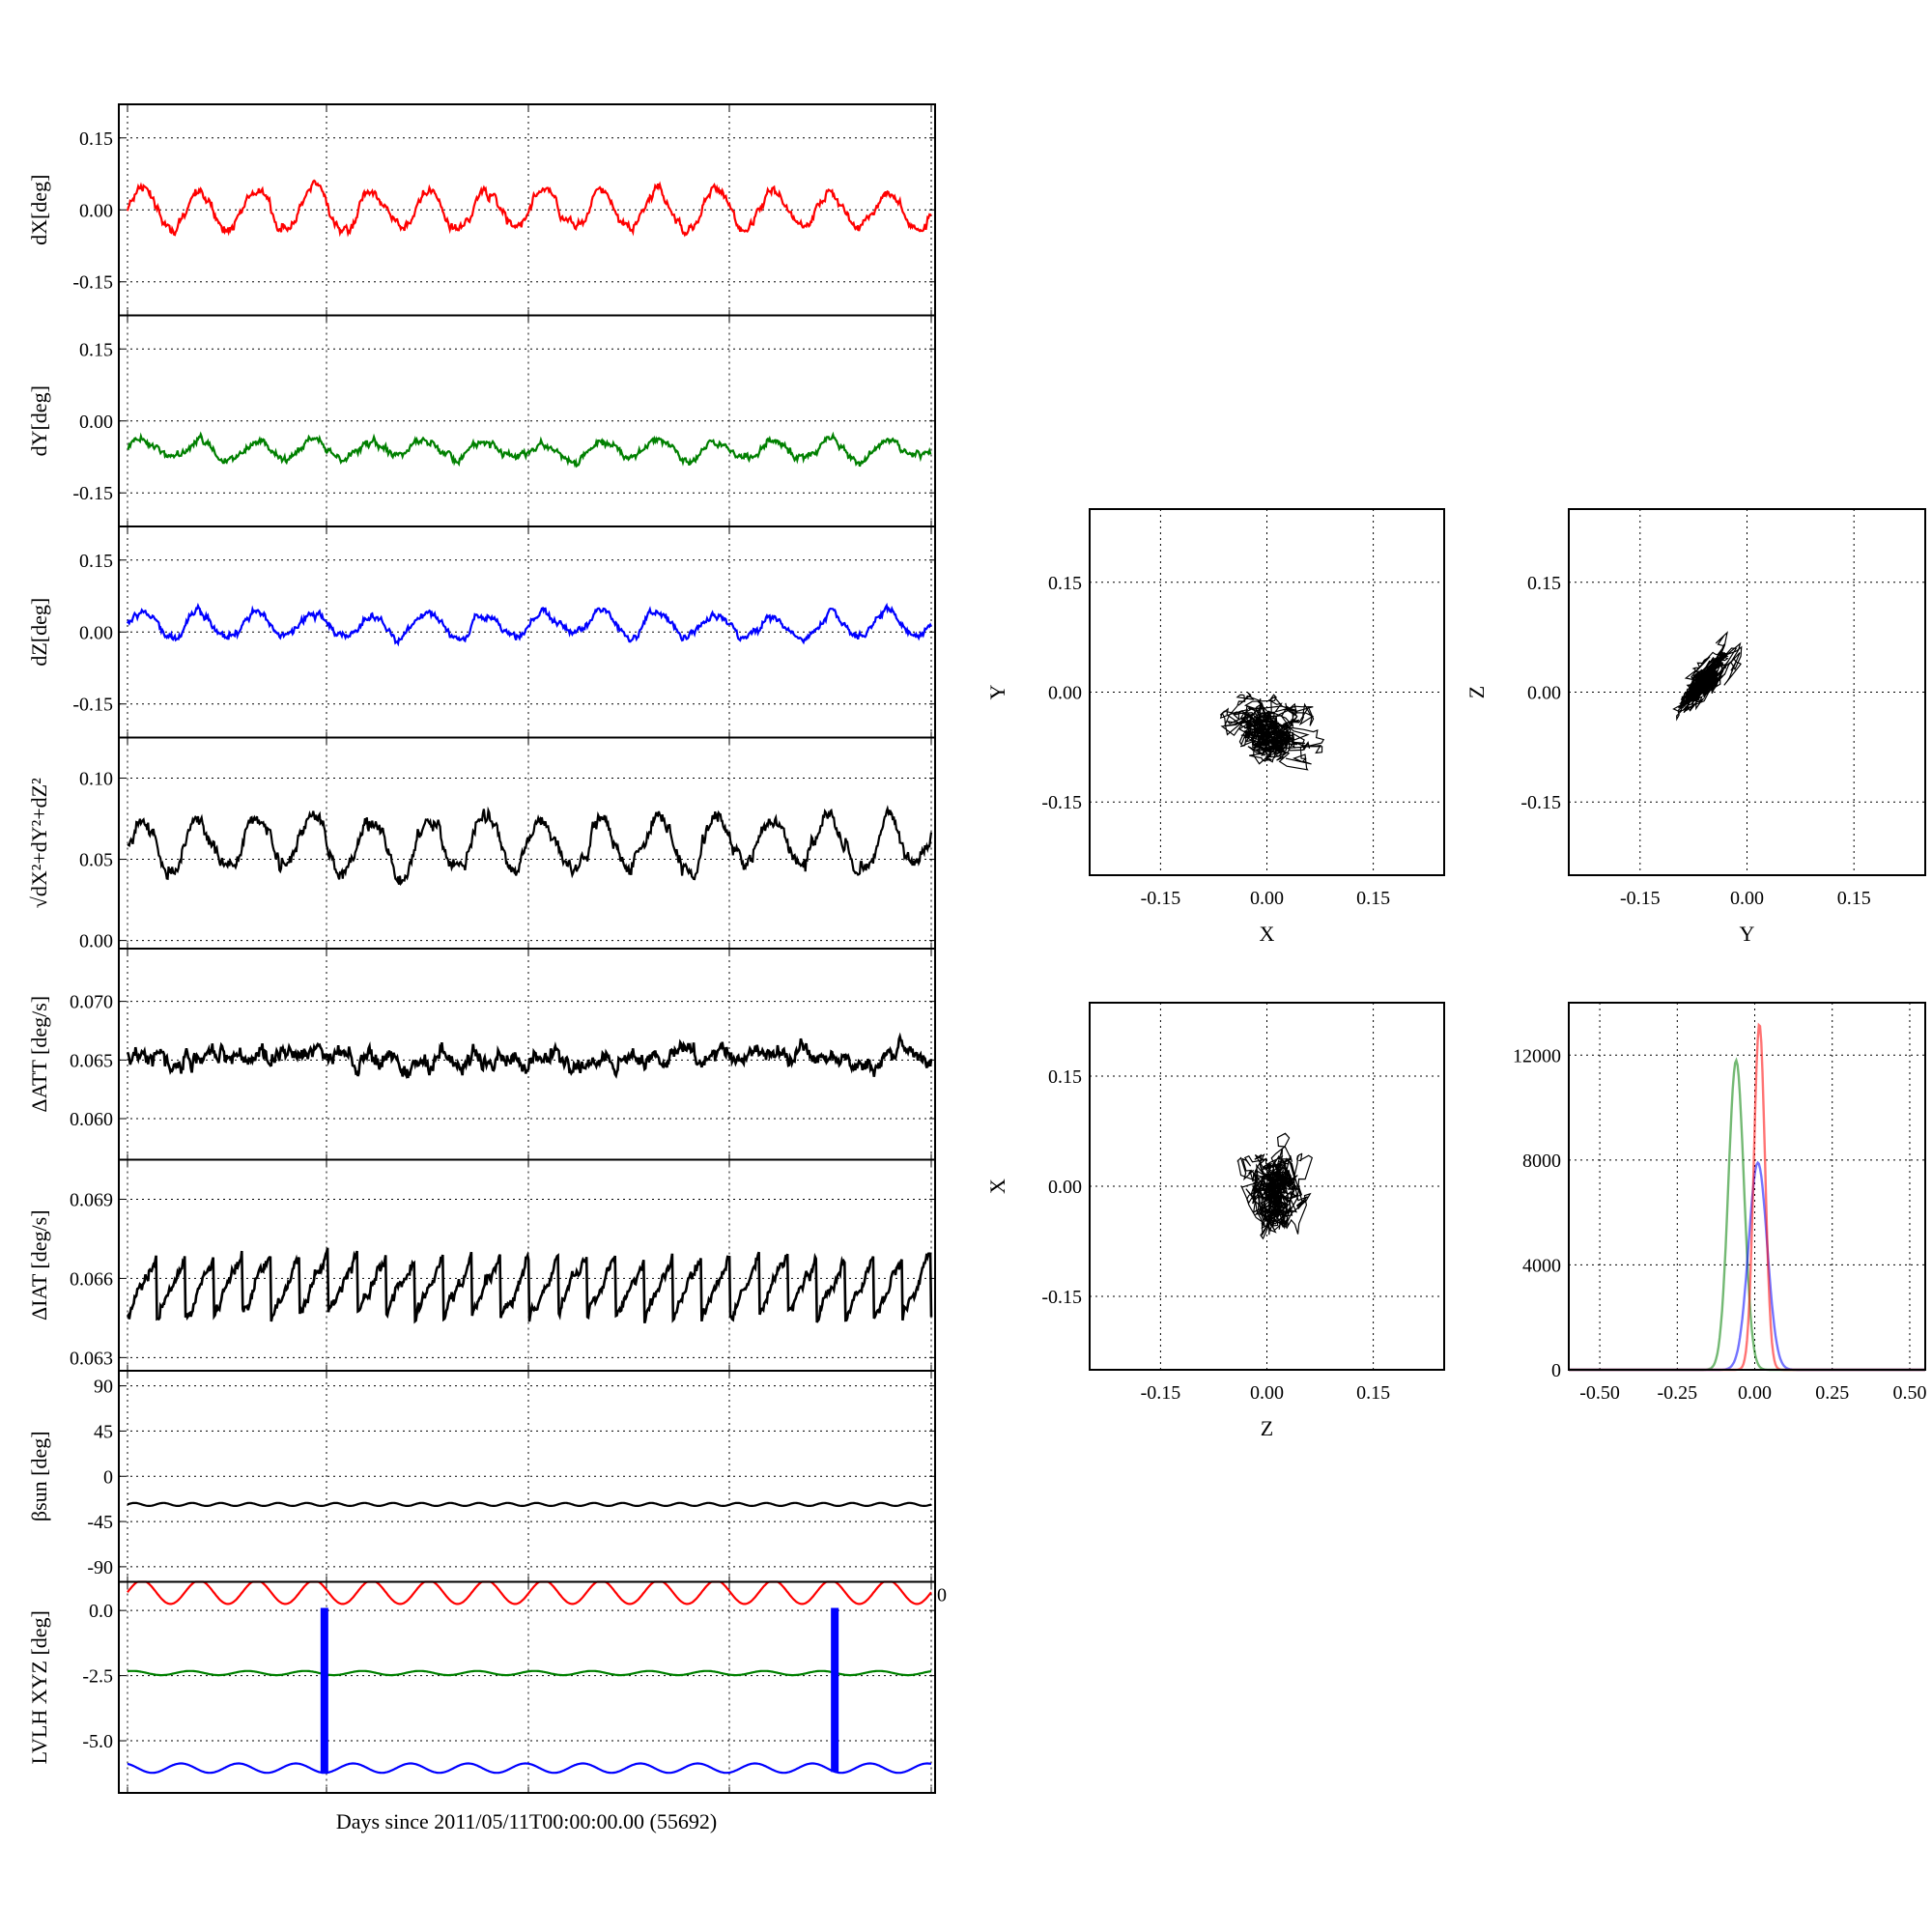  What do you see at coordinates (1267, 934) in the screenshot?
I see `x-axis-label: X` at bounding box center [1267, 934].